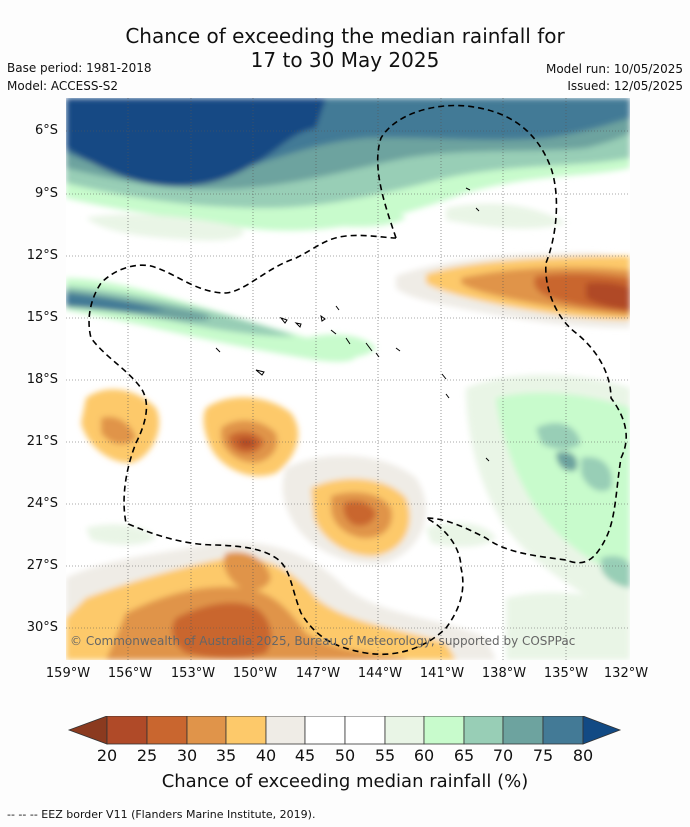 Image resolution: width=690 pixels, height=827 pixels. Describe the element at coordinates (121, 534) in the screenshot. I see `green-patch-26s-west` at that location.